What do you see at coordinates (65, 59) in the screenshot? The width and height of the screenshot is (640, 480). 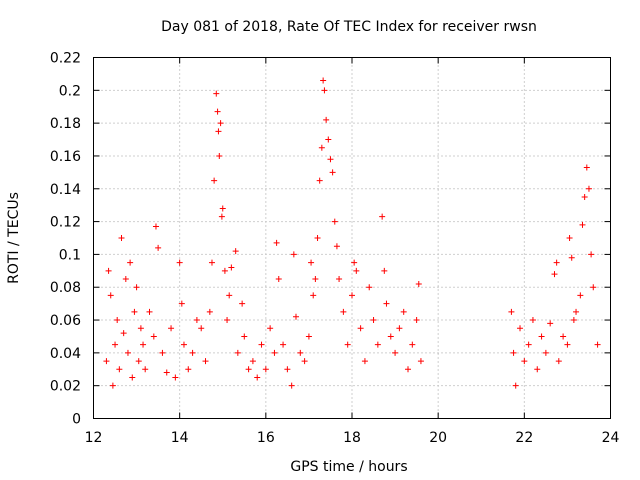 I see `y-tick-label: 0.22` at bounding box center [65, 59].